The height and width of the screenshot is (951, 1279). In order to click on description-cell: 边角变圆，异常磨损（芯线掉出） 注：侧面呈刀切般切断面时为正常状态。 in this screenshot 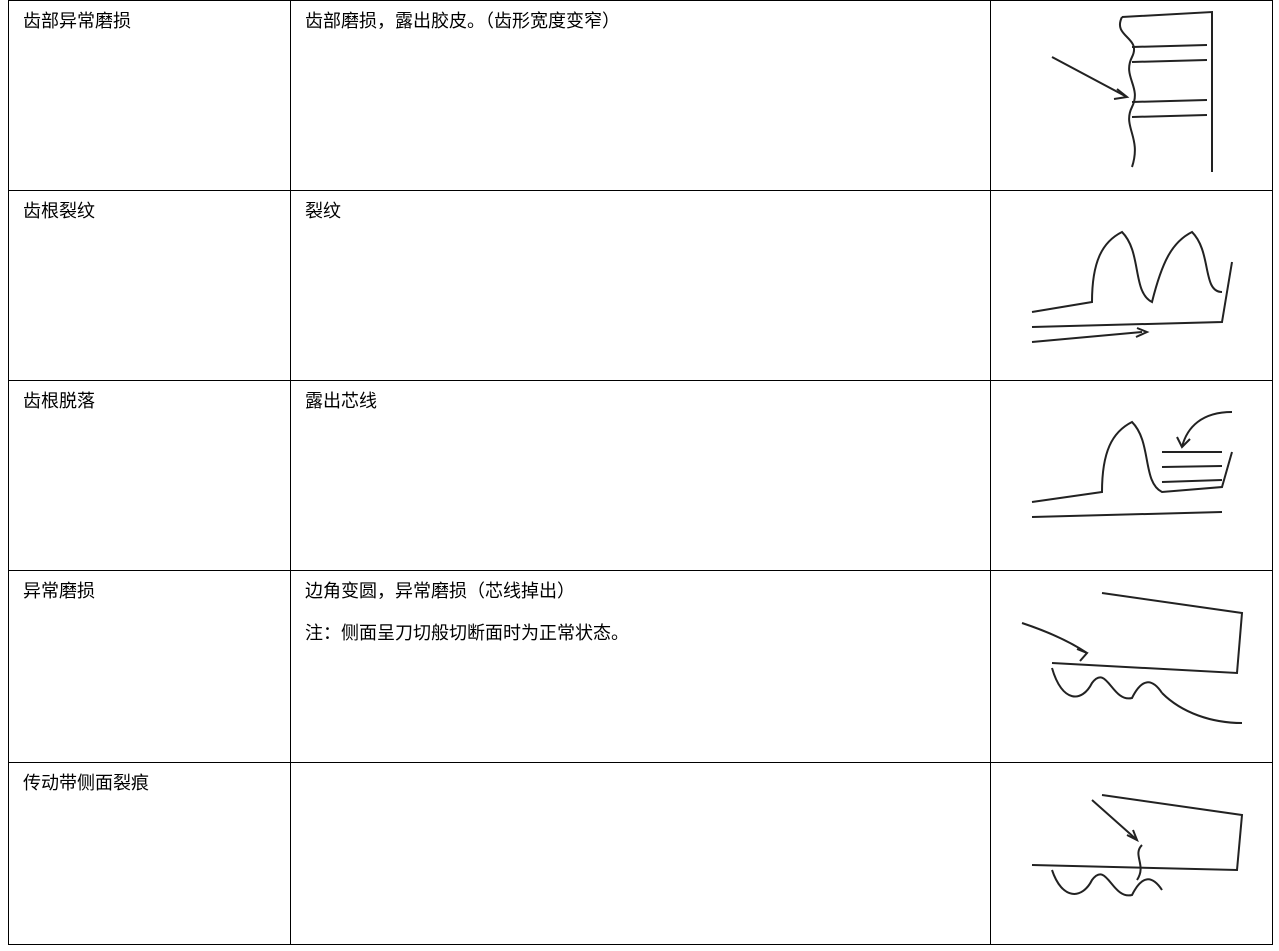, I will do `click(640, 666)`.